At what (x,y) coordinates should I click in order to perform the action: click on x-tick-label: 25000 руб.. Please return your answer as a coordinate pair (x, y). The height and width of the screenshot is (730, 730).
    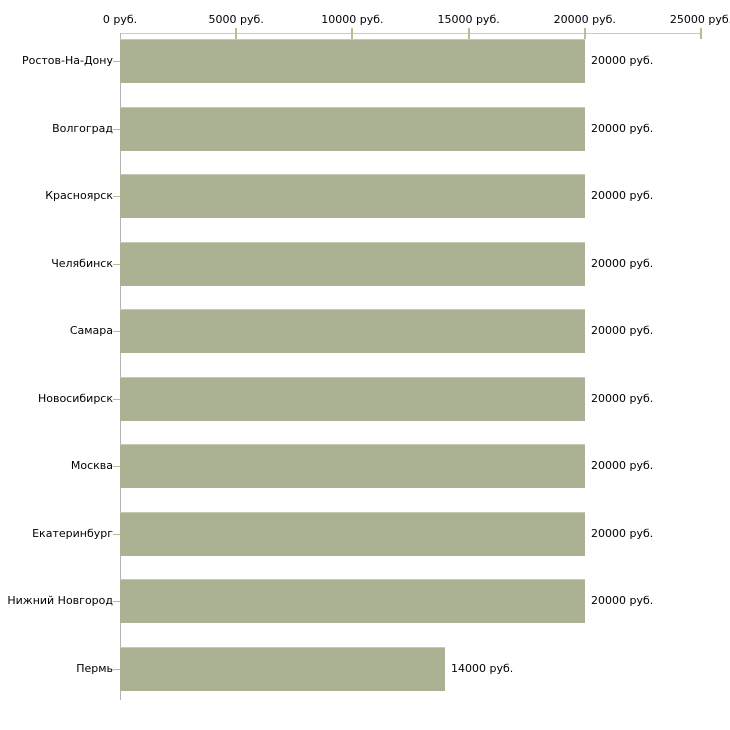
    Looking at the image, I should click on (699, 19).